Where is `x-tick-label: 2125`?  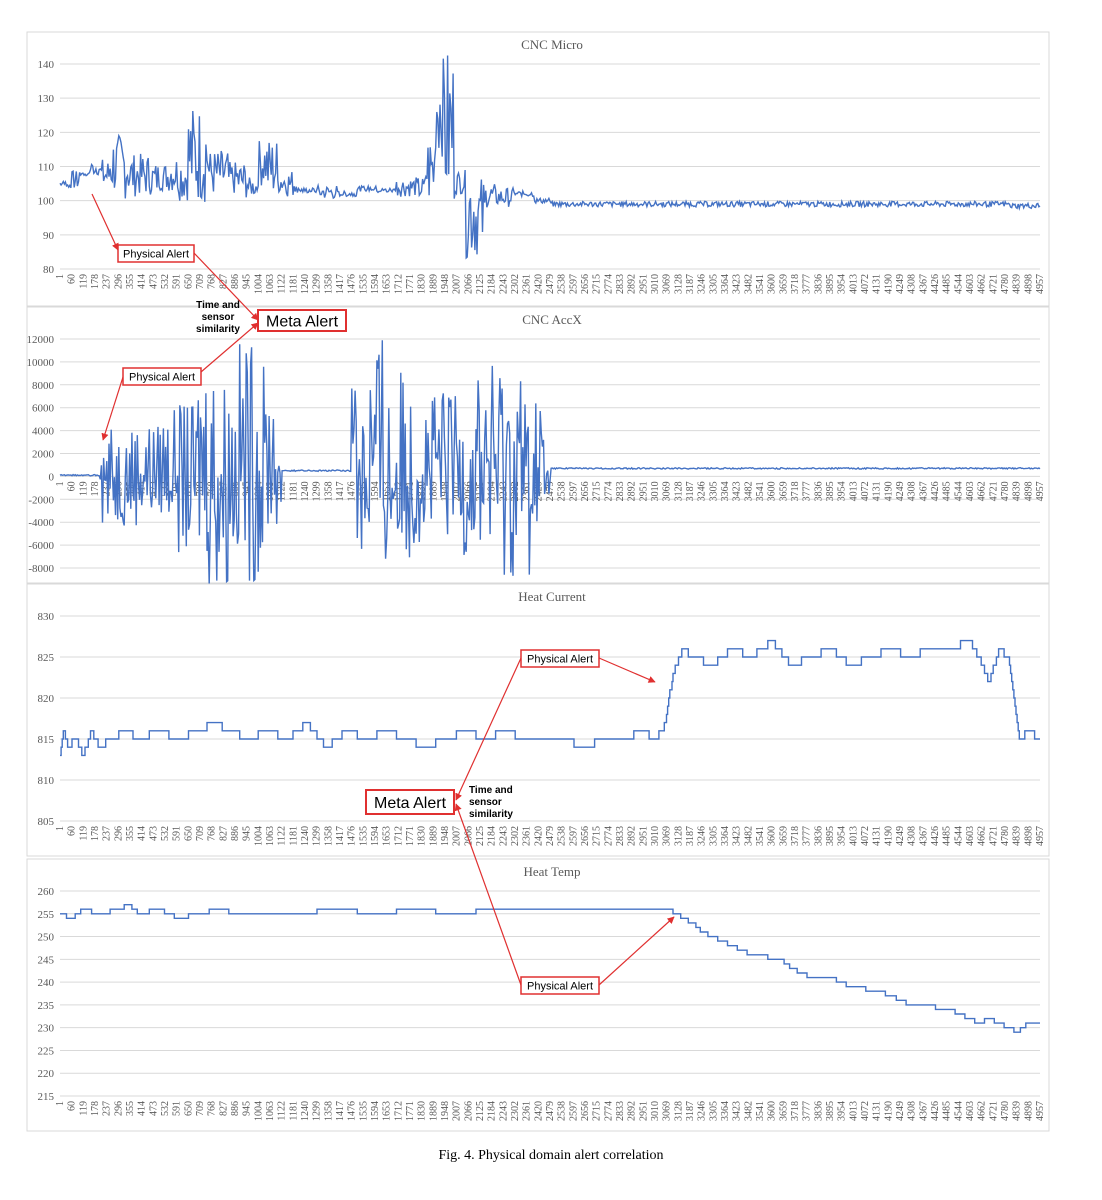 x-tick-label: 2125 is located at coordinates (480, 1111).